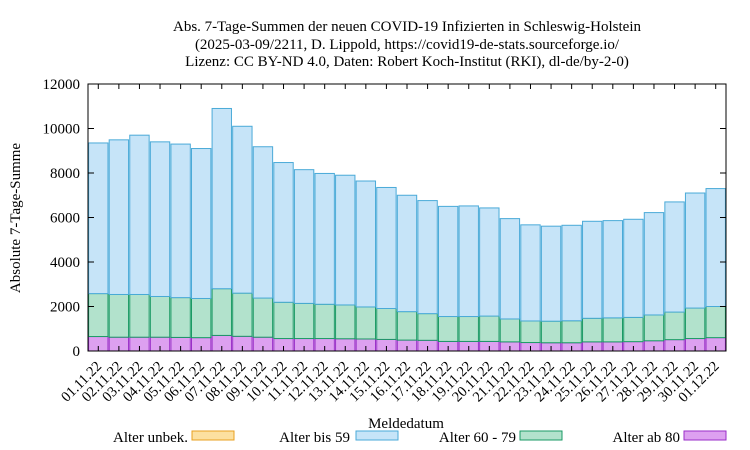  I want to click on y-tick-label-2: 2000, so click(65, 308).